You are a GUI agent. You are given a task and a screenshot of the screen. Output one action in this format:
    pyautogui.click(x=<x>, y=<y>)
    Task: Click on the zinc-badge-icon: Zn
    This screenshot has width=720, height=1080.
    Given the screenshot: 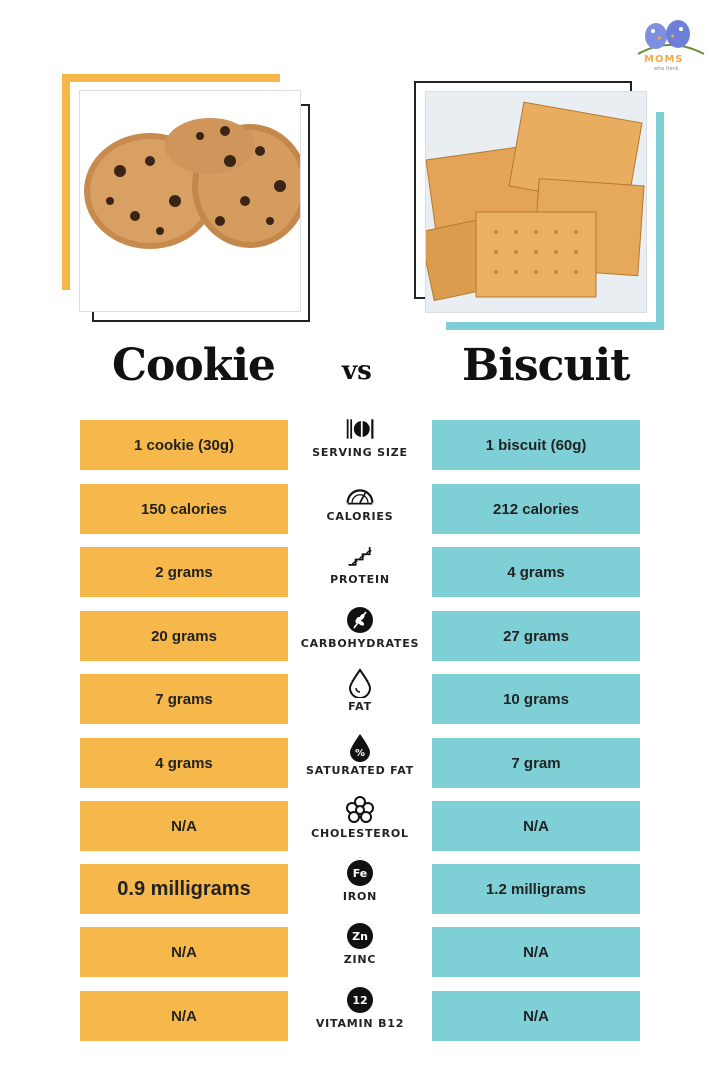 What is the action you would take?
    pyautogui.click(x=360, y=936)
    